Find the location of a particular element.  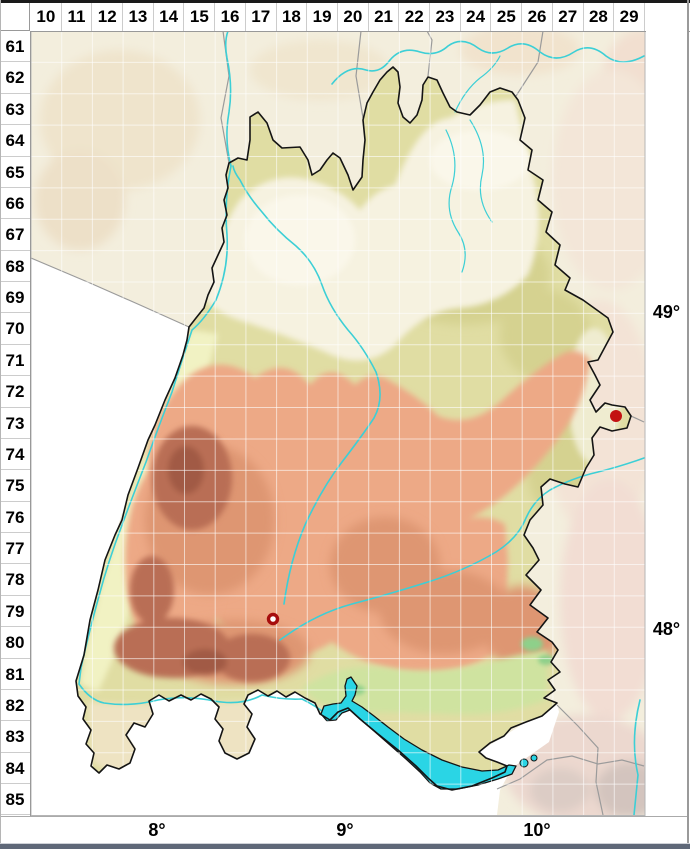

row-header-61: 61 is located at coordinates (15, 47).